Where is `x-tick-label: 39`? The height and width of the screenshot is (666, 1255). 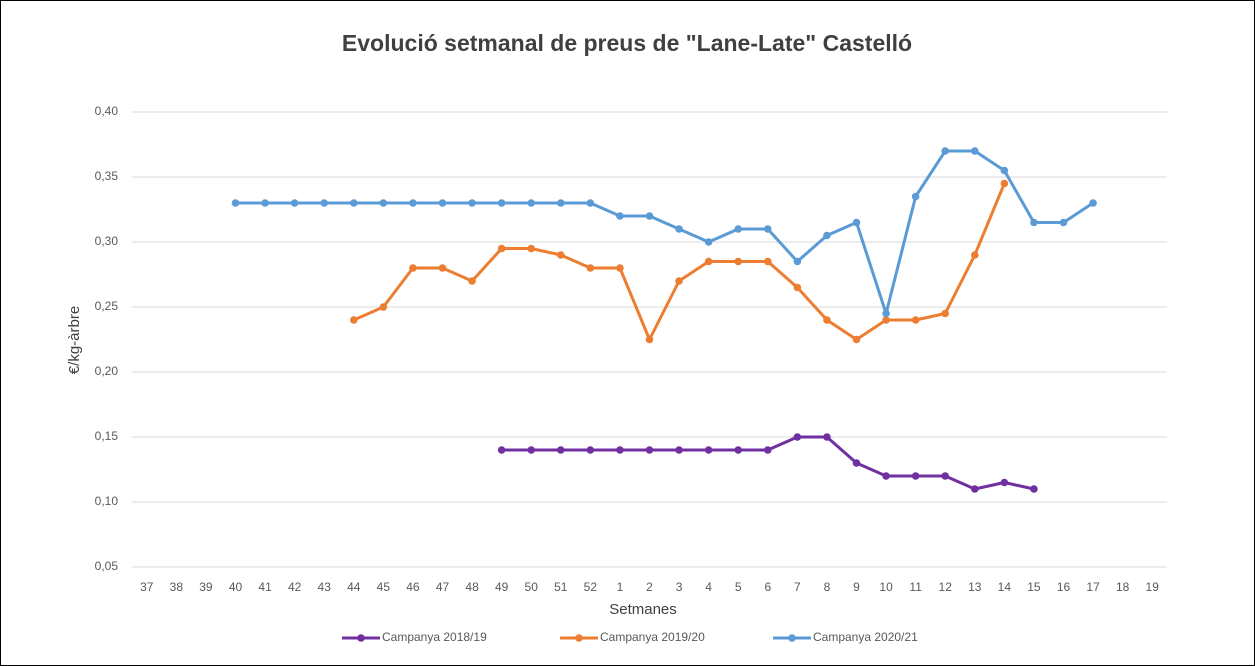 x-tick-label: 39 is located at coordinates (206, 587).